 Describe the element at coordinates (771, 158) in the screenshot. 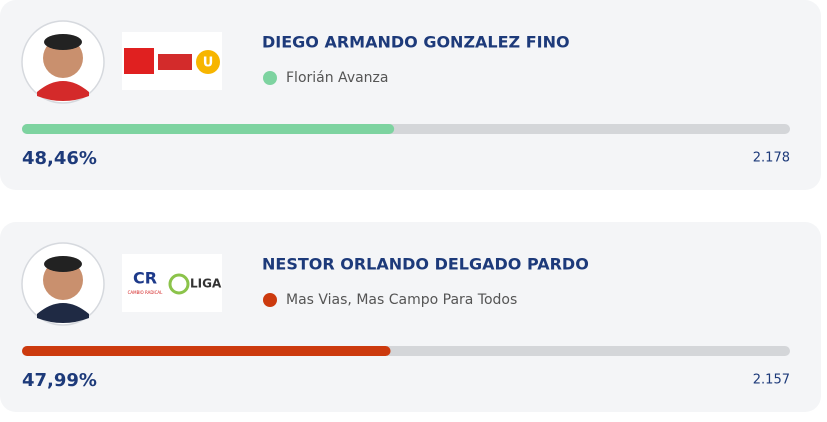

I see `votes-label: 2.178` at that location.